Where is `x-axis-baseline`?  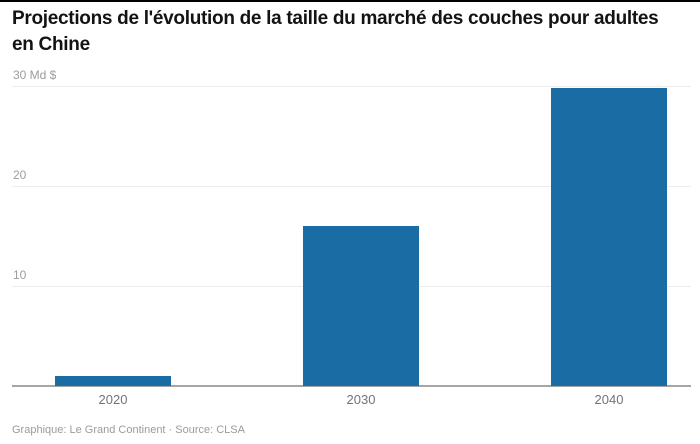 x-axis-baseline is located at coordinates (351, 386).